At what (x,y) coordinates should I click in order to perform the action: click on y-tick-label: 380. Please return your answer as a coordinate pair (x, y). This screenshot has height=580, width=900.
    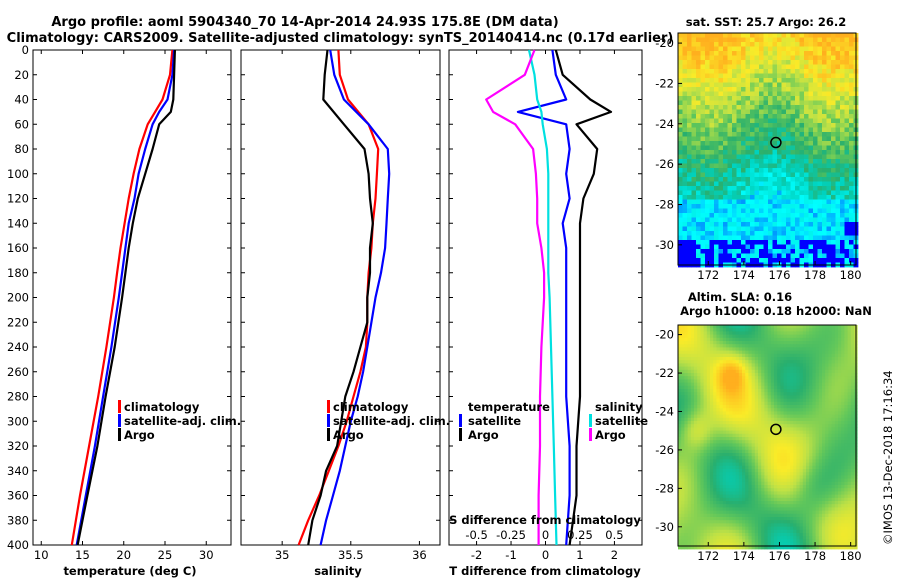
    Looking at the image, I should click on (18, 520).